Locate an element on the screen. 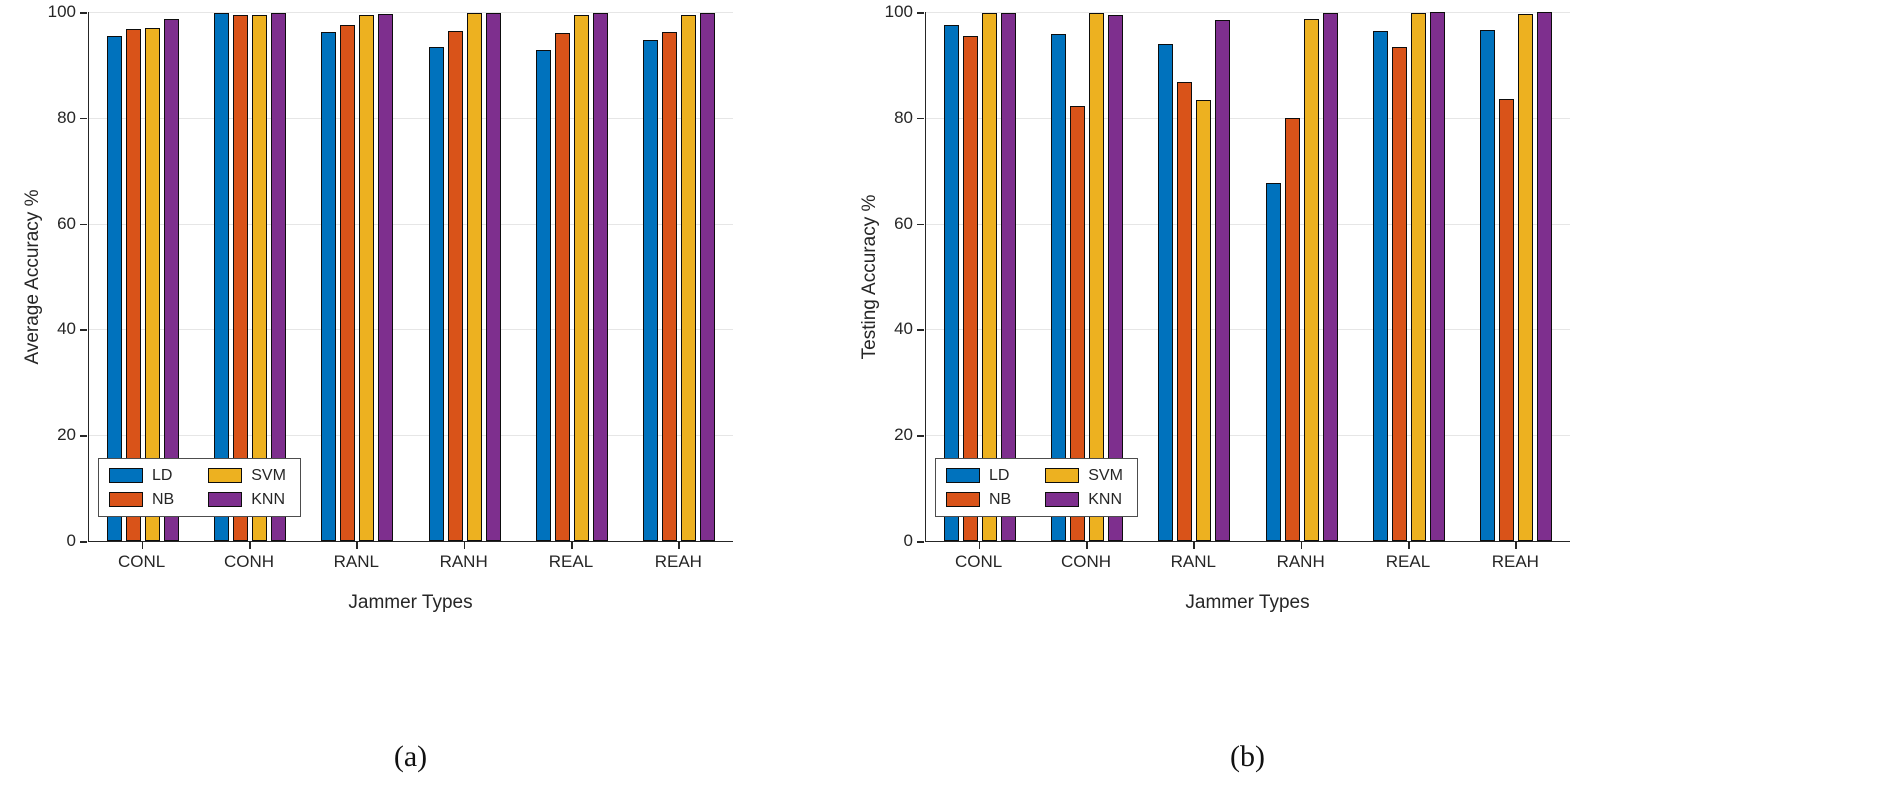  bar-svm-ranh is located at coordinates (474, 277).